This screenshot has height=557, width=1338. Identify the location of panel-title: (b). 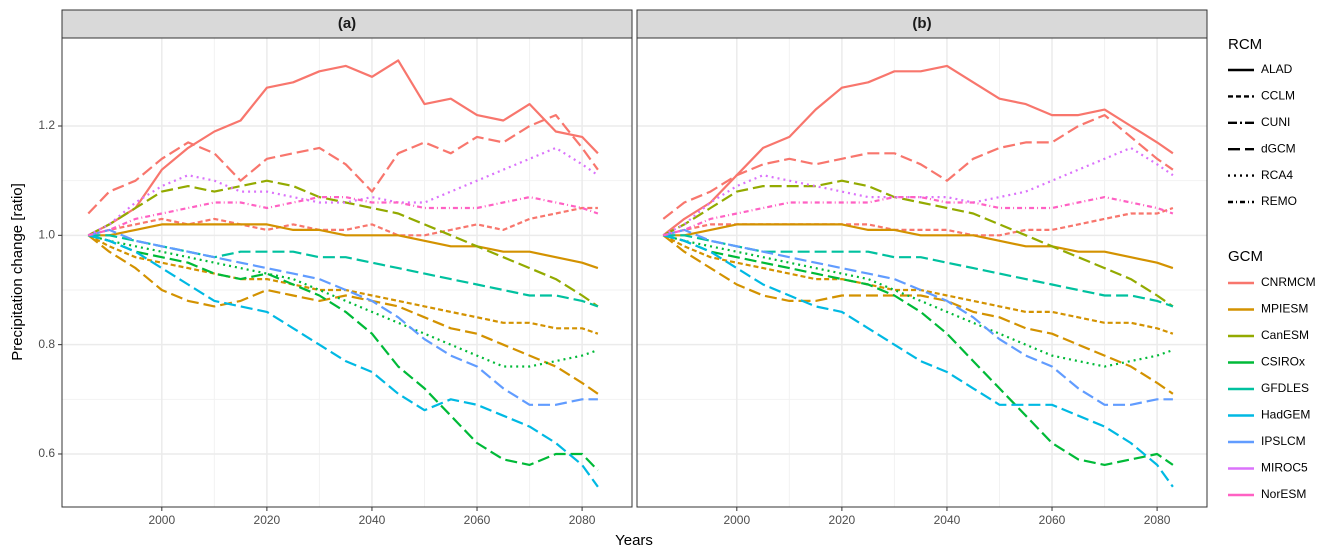
(921, 23).